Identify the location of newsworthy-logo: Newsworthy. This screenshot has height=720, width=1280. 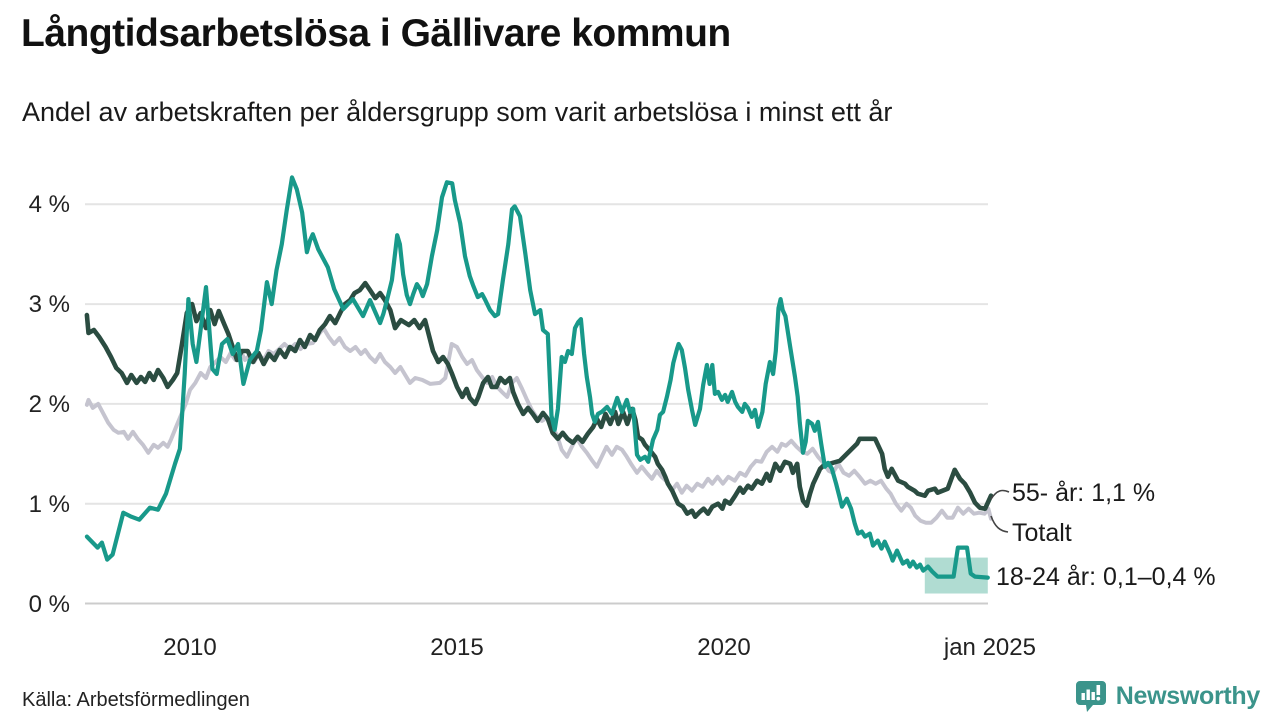
(1167, 696).